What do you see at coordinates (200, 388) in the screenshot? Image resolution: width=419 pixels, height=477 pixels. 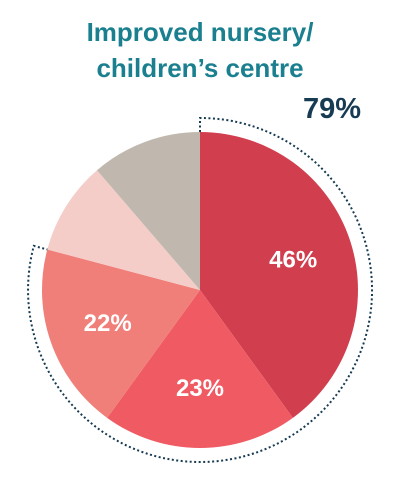 I see `pie-slice-label-2: 23%` at bounding box center [200, 388].